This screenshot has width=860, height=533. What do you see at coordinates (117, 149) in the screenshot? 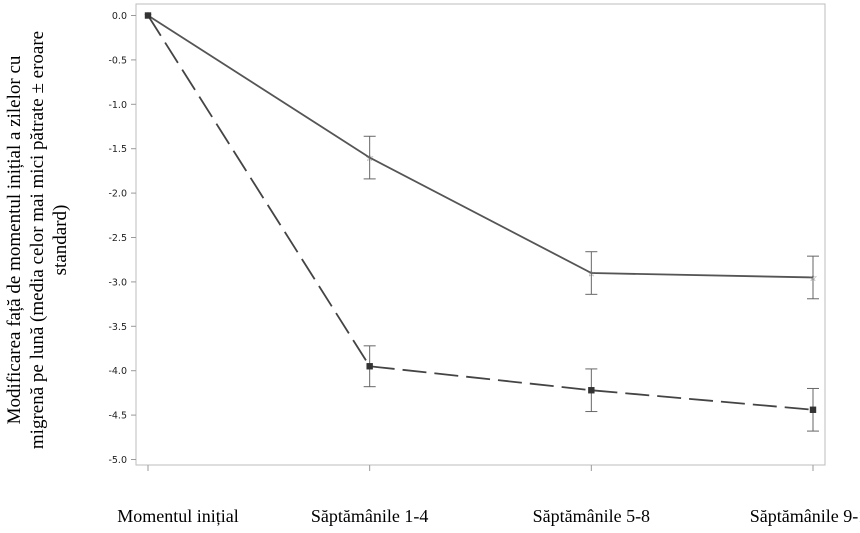
I see `y-tick-label: -1.5` at bounding box center [117, 149].